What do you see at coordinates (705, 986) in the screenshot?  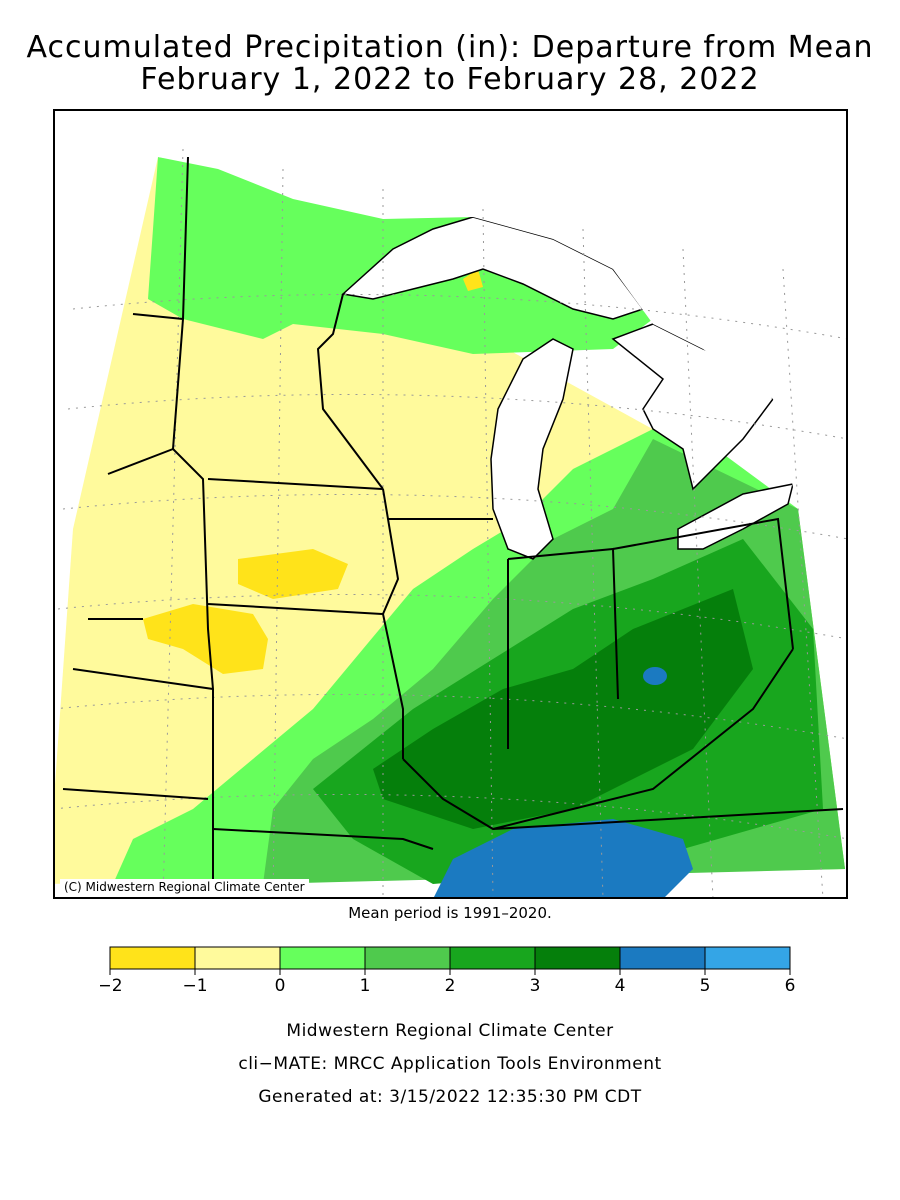 I see `legend-tick-label-7: 5` at bounding box center [705, 986].